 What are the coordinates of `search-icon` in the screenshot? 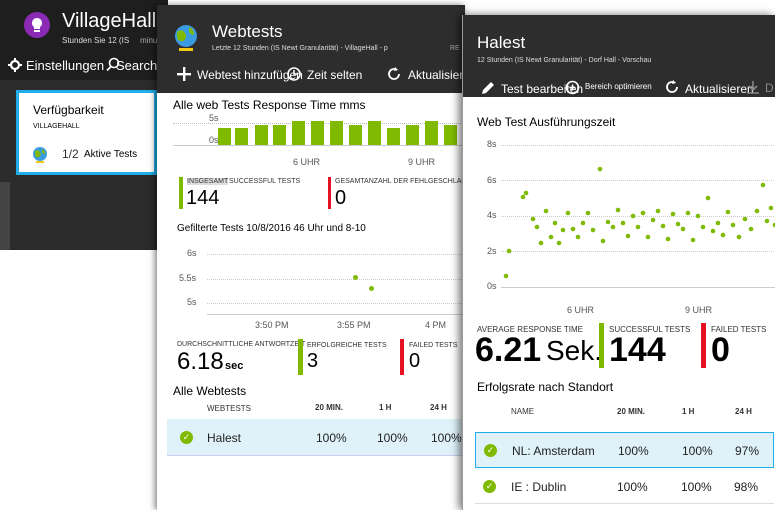 It's located at (113, 64).